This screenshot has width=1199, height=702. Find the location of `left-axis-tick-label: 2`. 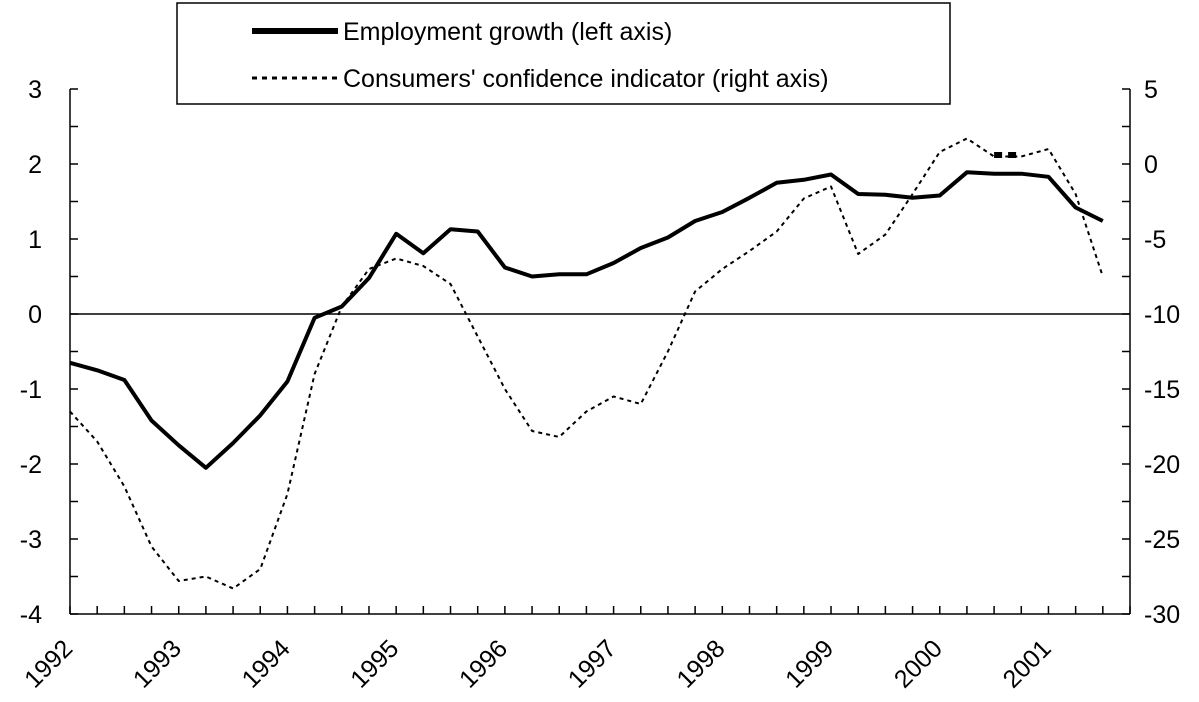

left-axis-tick-label: 2 is located at coordinates (35, 165).